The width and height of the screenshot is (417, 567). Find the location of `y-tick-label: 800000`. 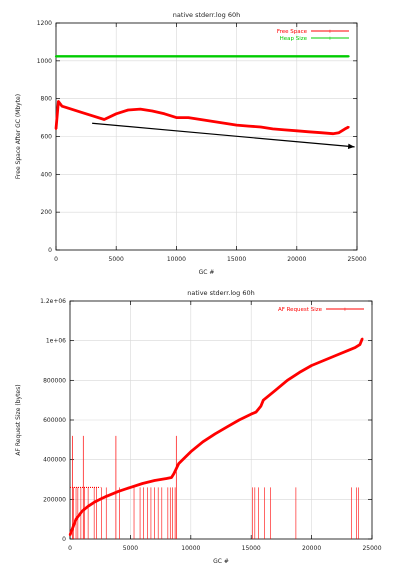

y-tick-label: 800000 is located at coordinates (54, 380).